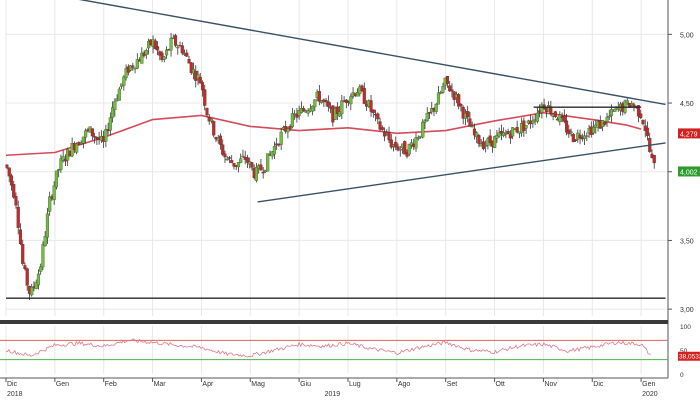 This screenshot has width=700, height=400. I want to click on price-badge-label: 4,279, so click(689, 134).